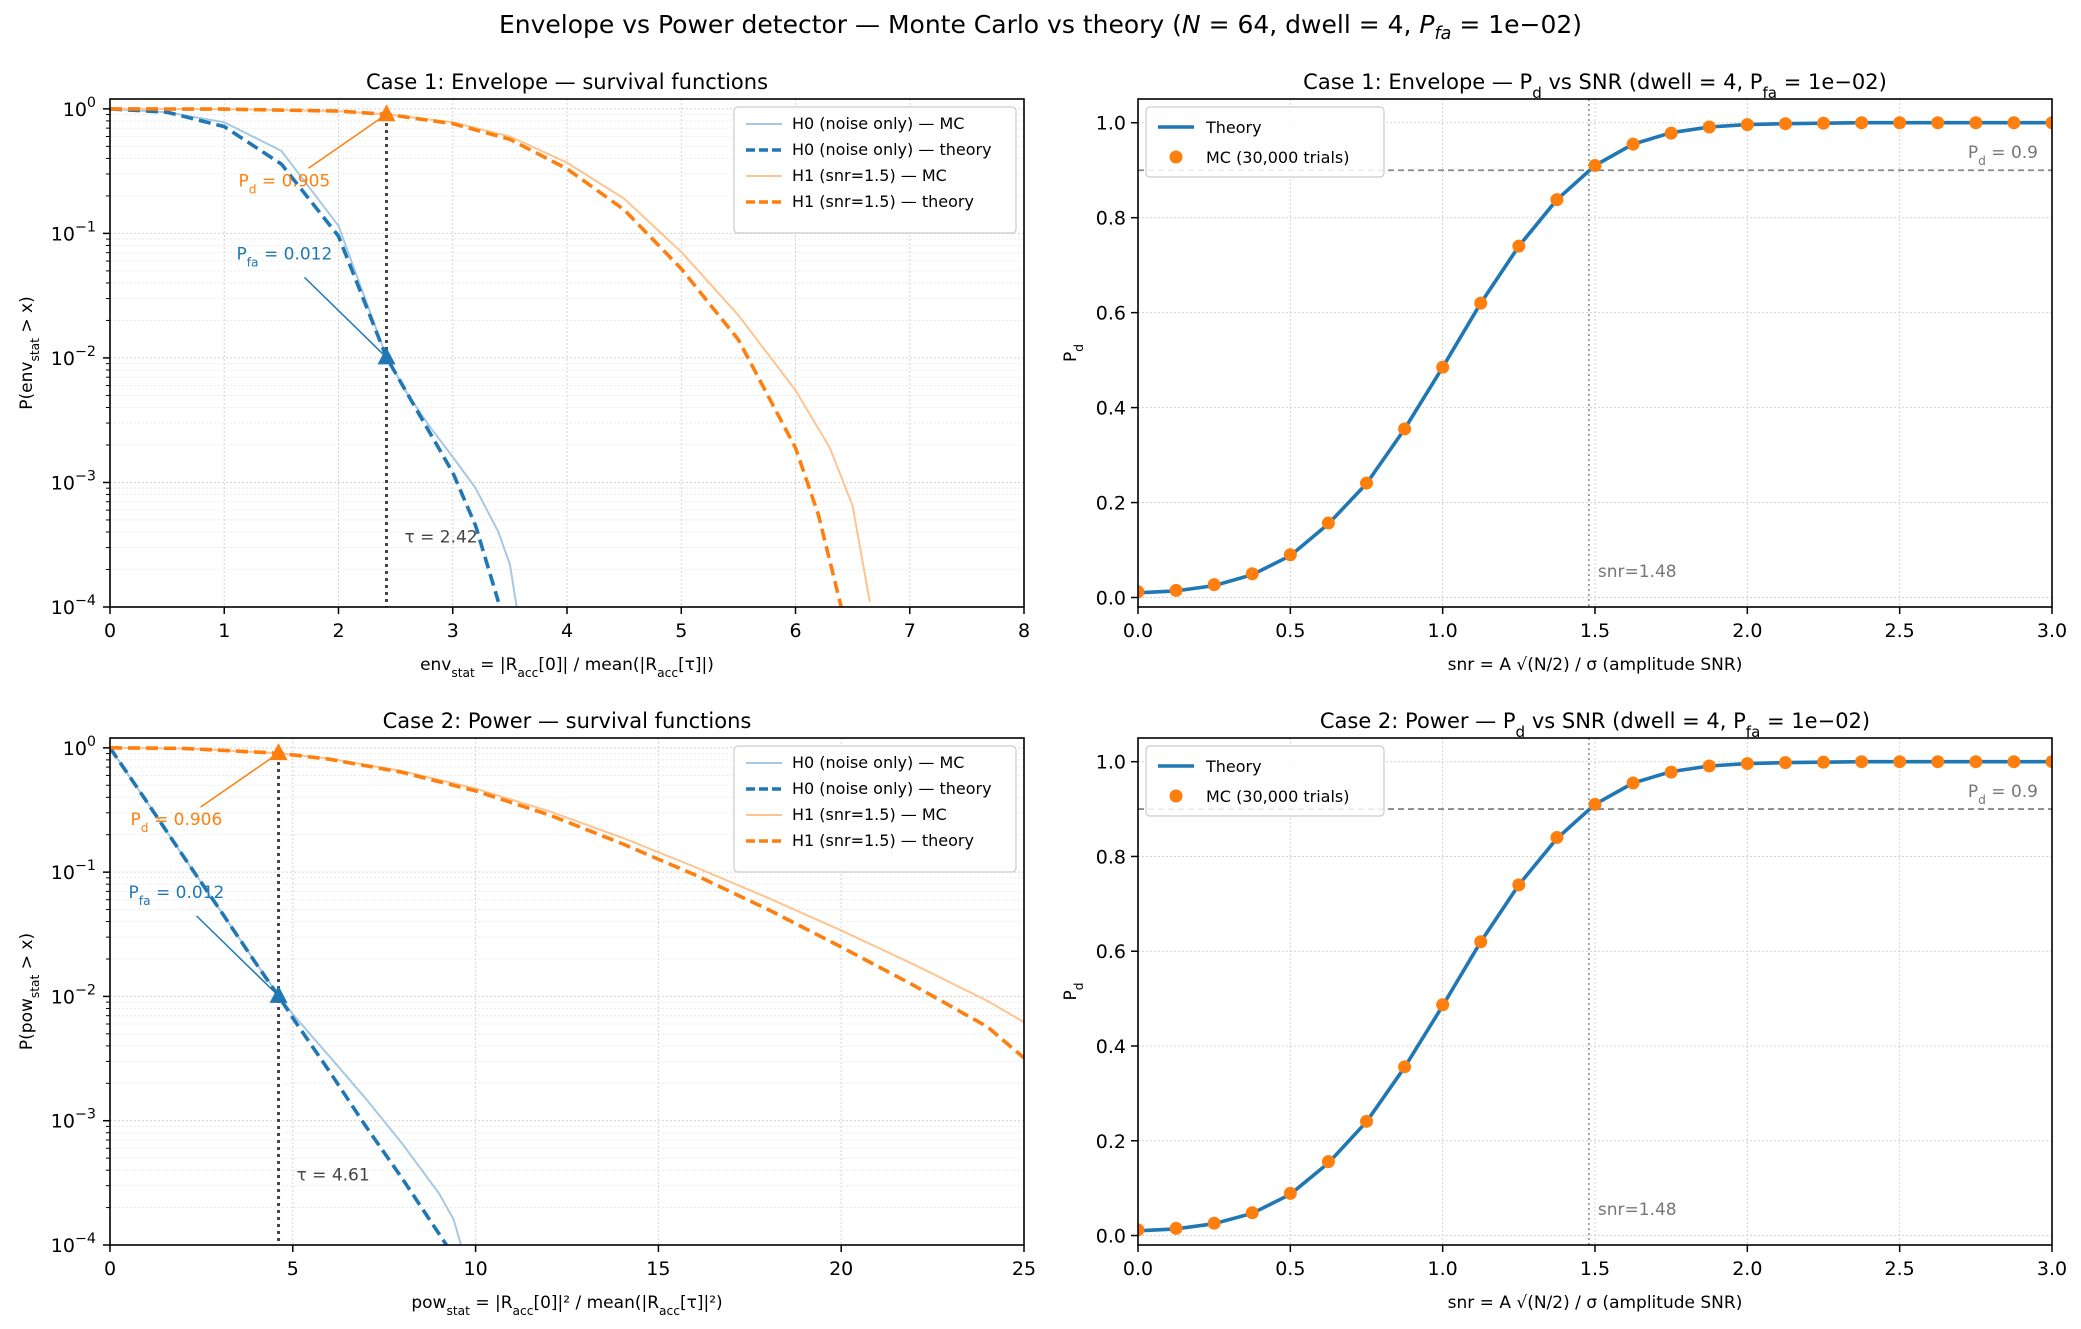 The width and height of the screenshot is (2081, 1329). What do you see at coordinates (1176, 157) in the screenshot?
I see `legend-swatch` at bounding box center [1176, 157].